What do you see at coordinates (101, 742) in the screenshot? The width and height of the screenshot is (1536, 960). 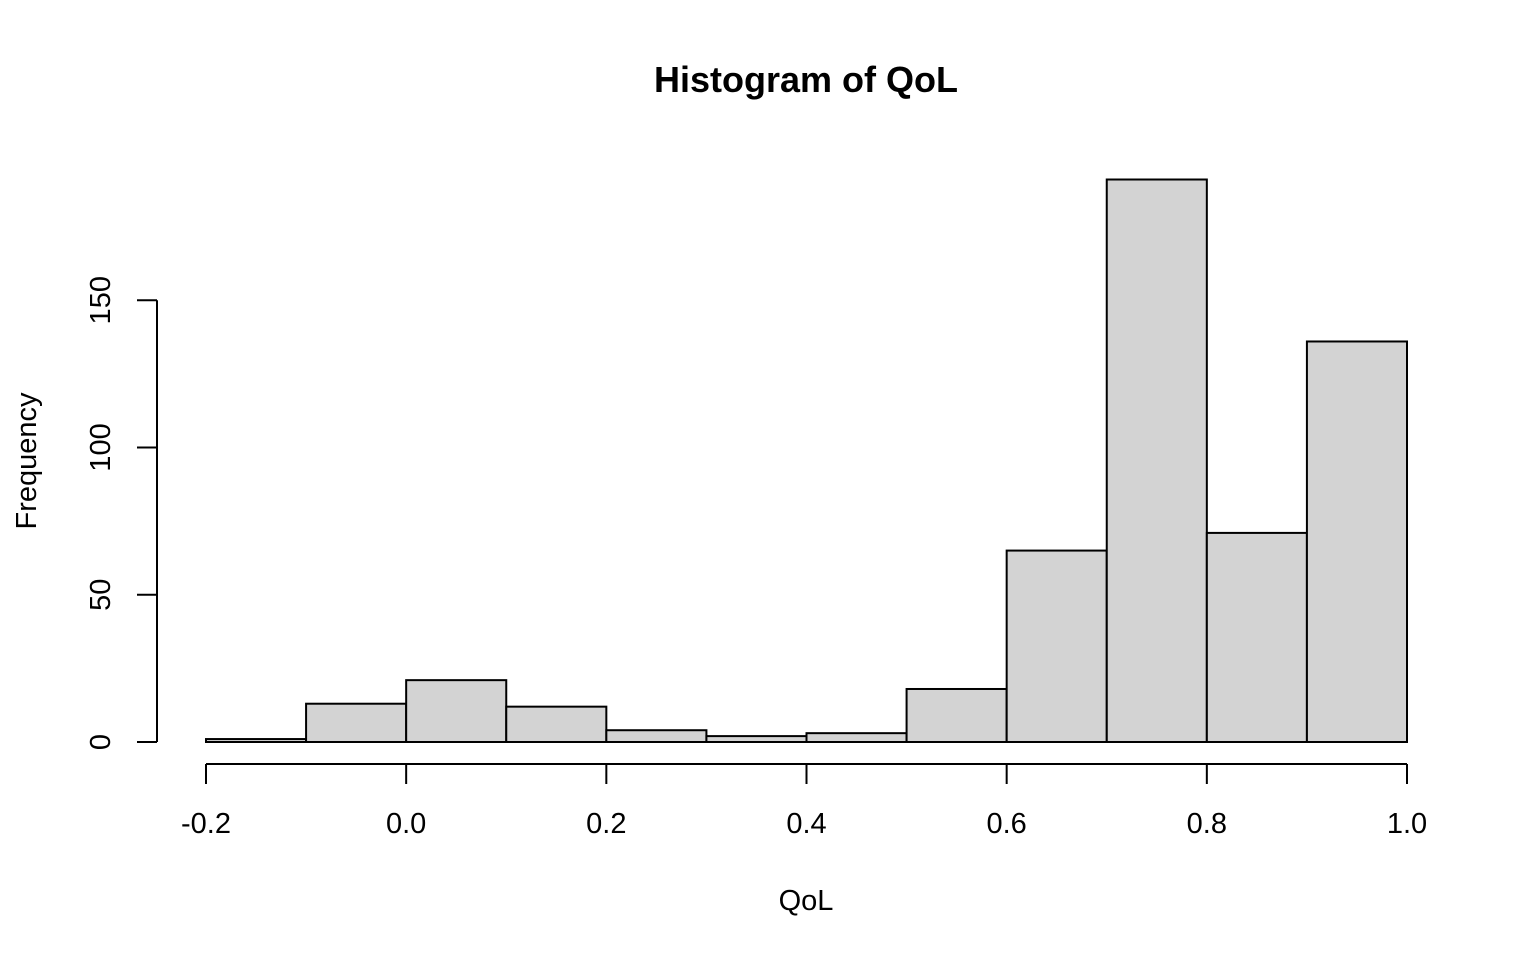 I see `y-tick-label: 0` at bounding box center [101, 742].